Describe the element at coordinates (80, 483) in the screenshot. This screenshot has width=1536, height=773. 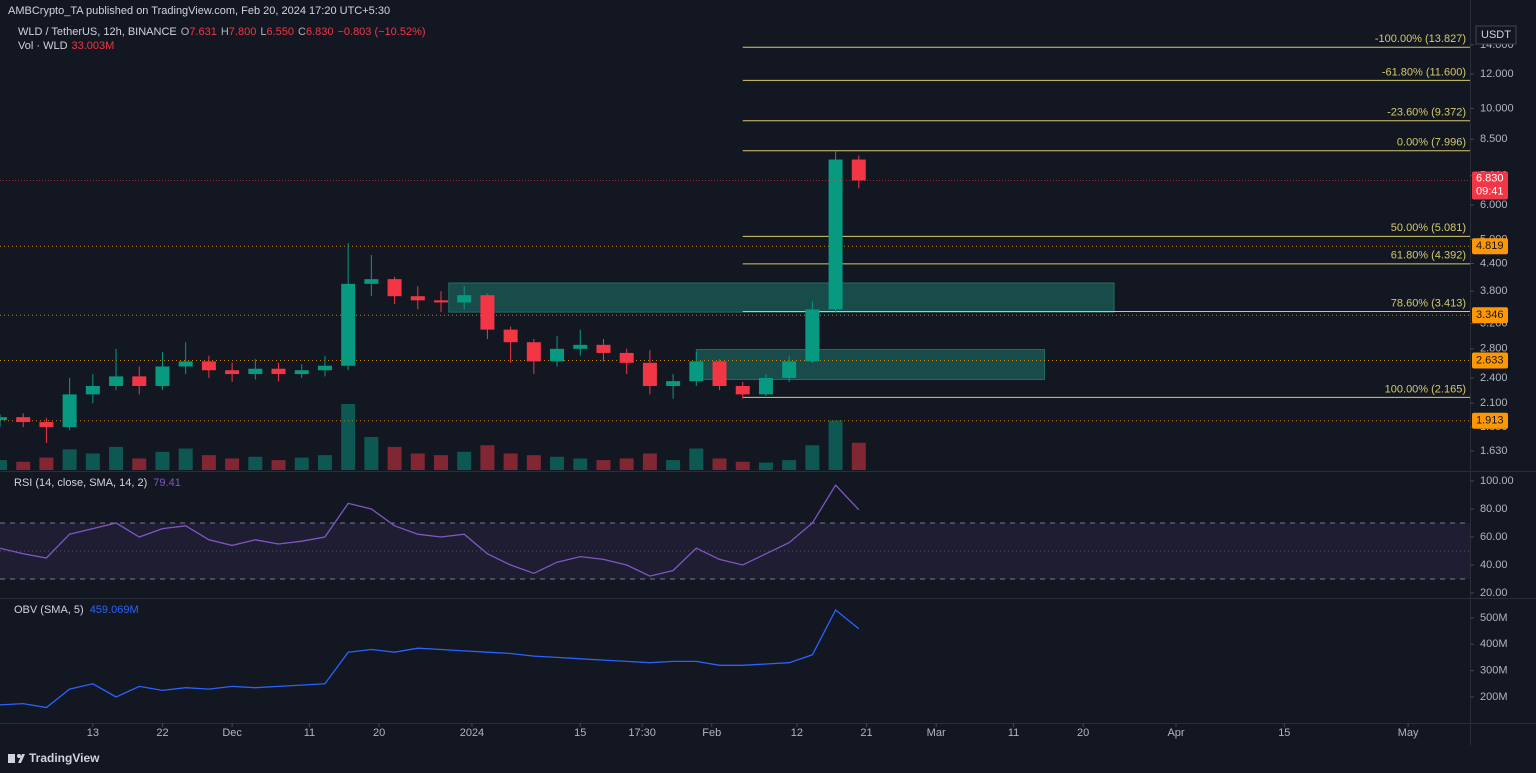
I see `indicator-title: RSI (14, close, SMA, 14, 2)` at that location.